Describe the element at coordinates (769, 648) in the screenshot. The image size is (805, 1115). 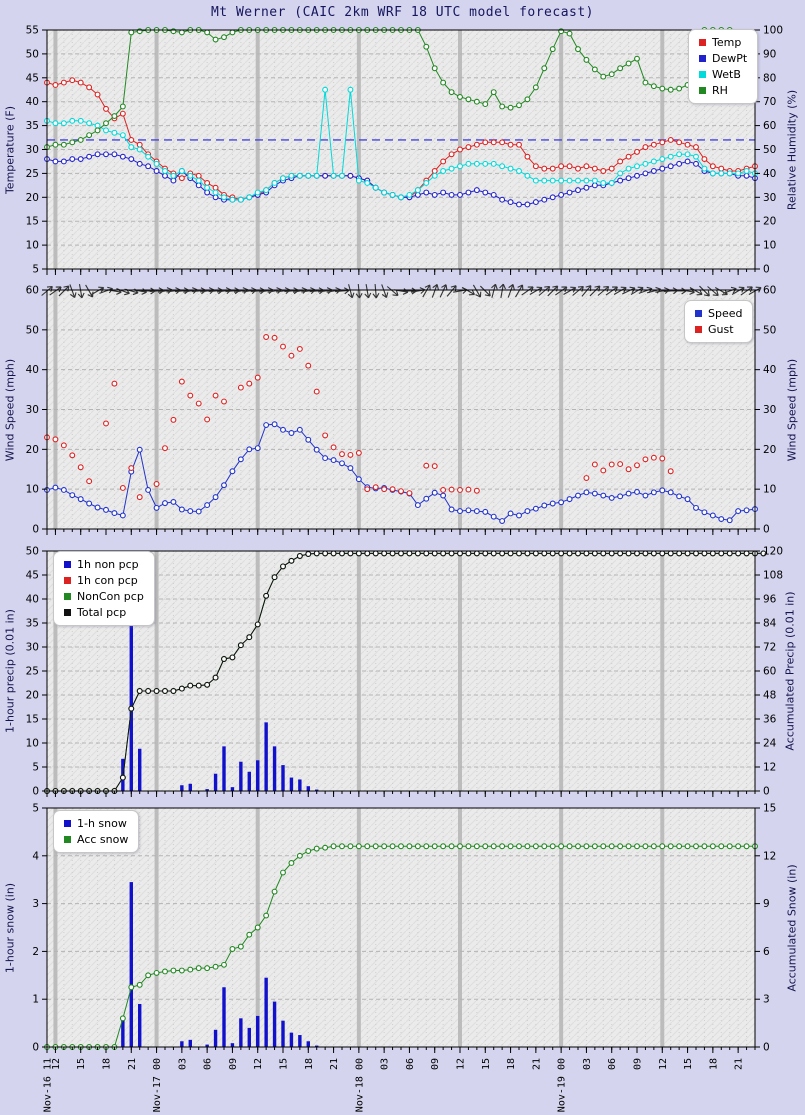
I see `svg-text: 72` at that location.